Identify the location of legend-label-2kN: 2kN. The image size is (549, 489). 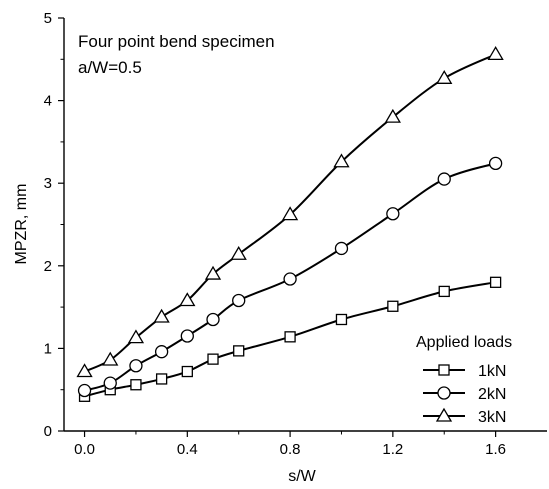
(492, 394).